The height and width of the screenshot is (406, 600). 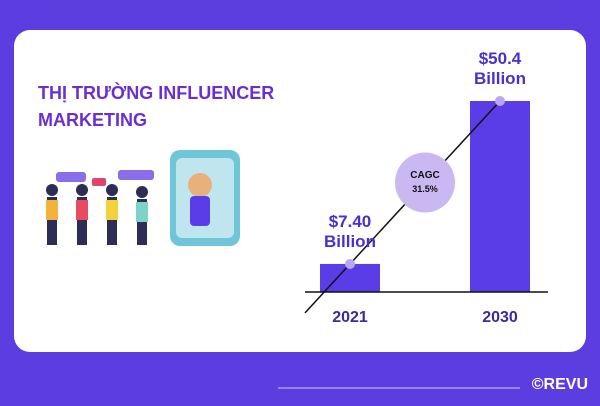 I want to click on value-label: $7.40 Billion, so click(x=350, y=231).